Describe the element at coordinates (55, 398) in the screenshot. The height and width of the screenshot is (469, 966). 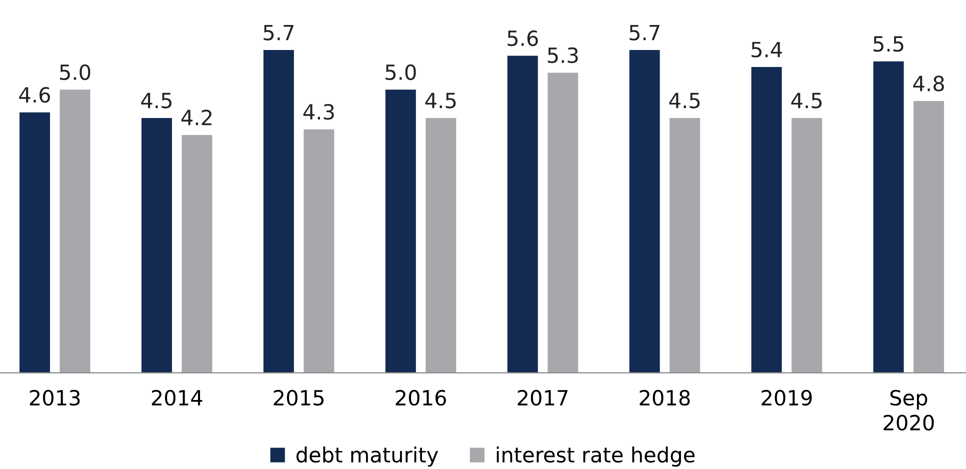
I see `x-tick-label: 2013` at that location.